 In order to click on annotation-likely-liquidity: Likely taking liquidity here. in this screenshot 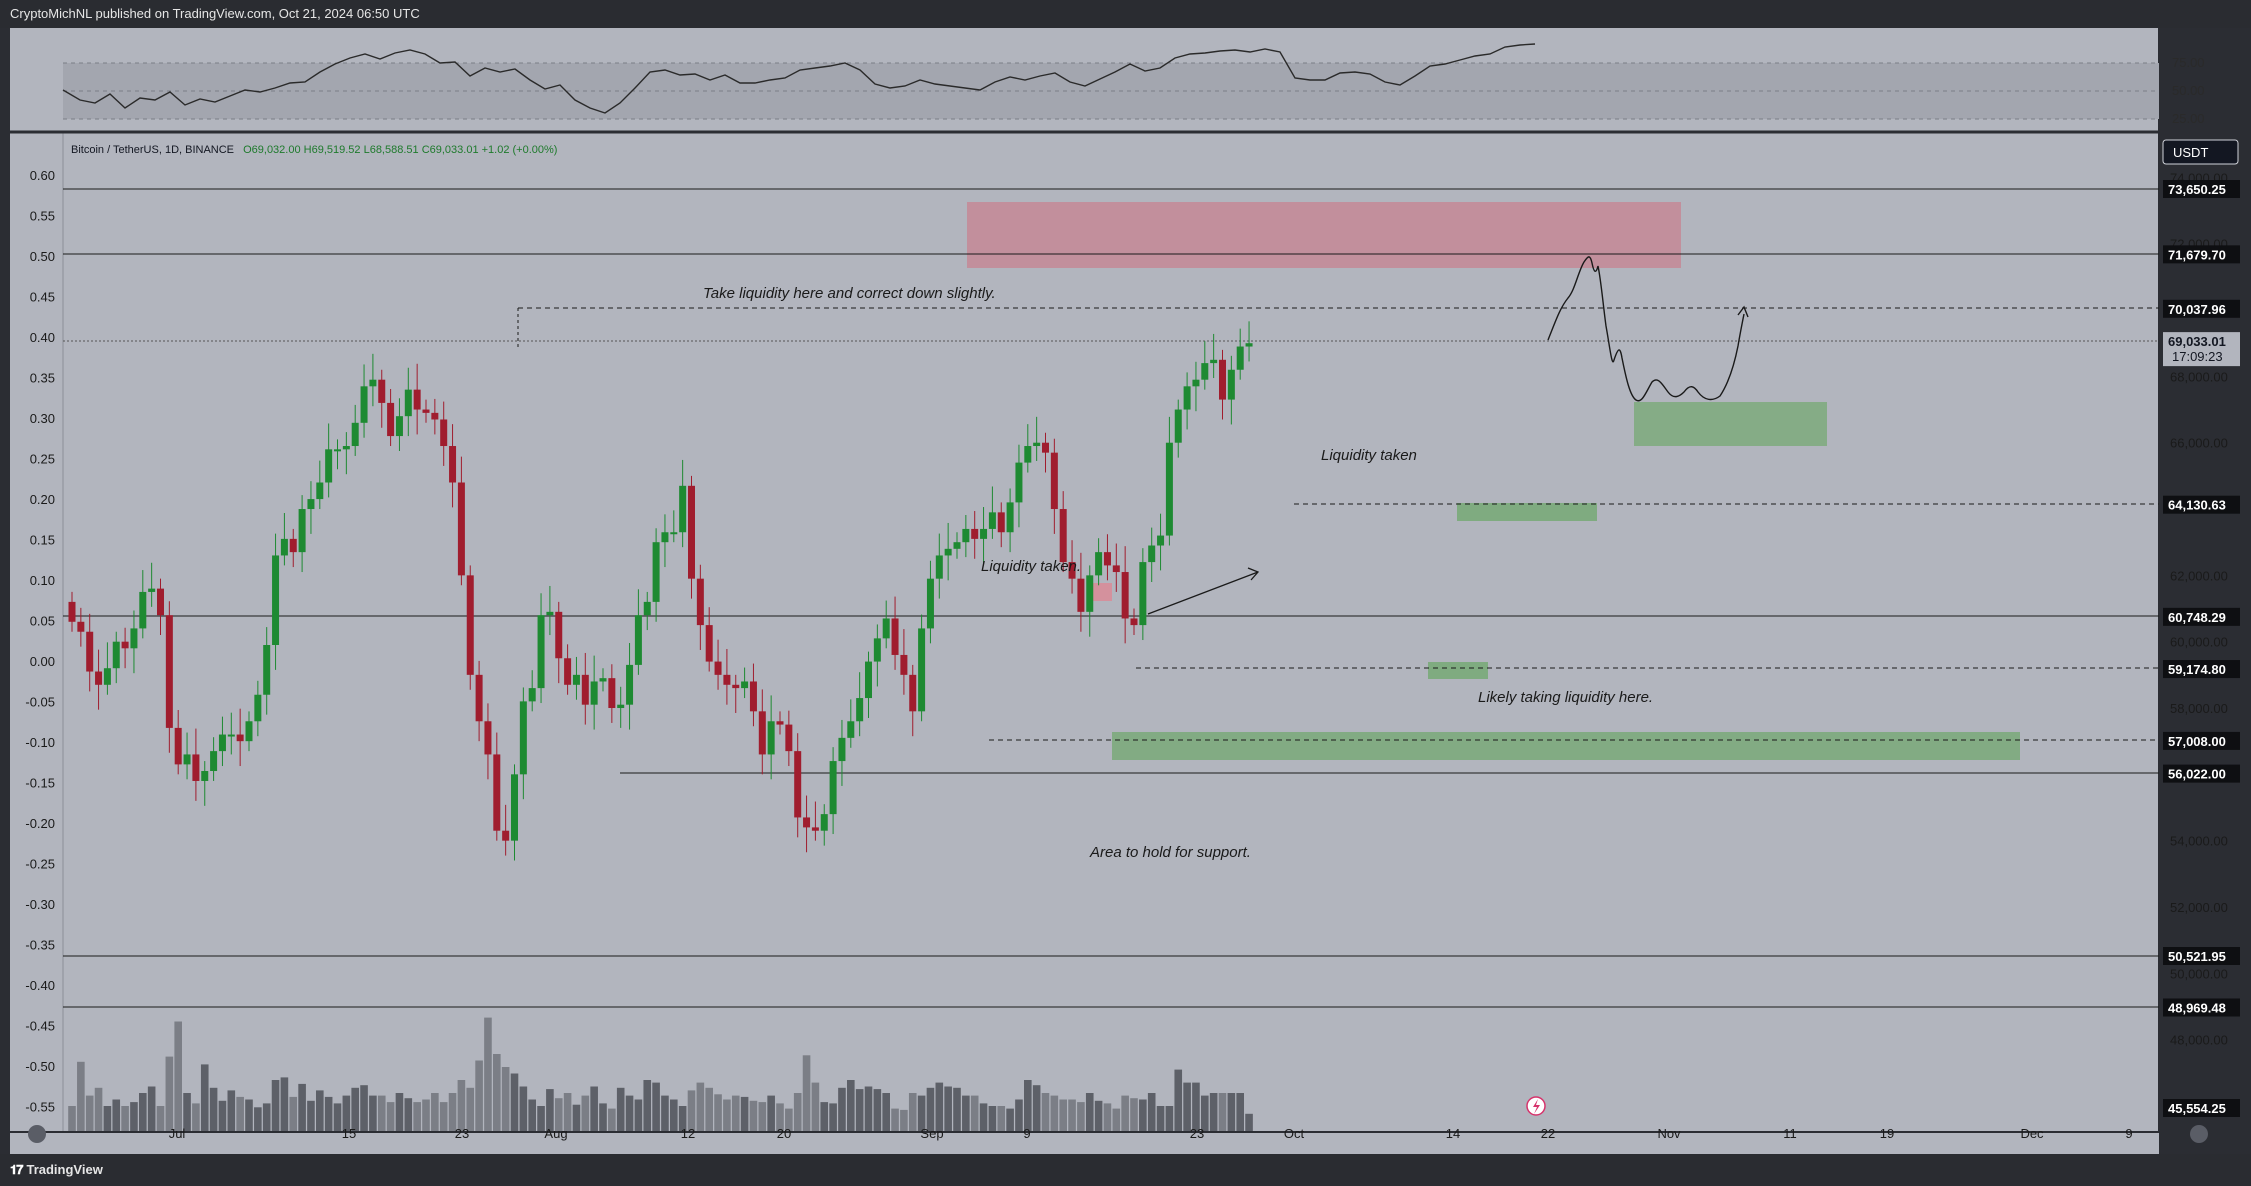, I will do `click(1565, 697)`.